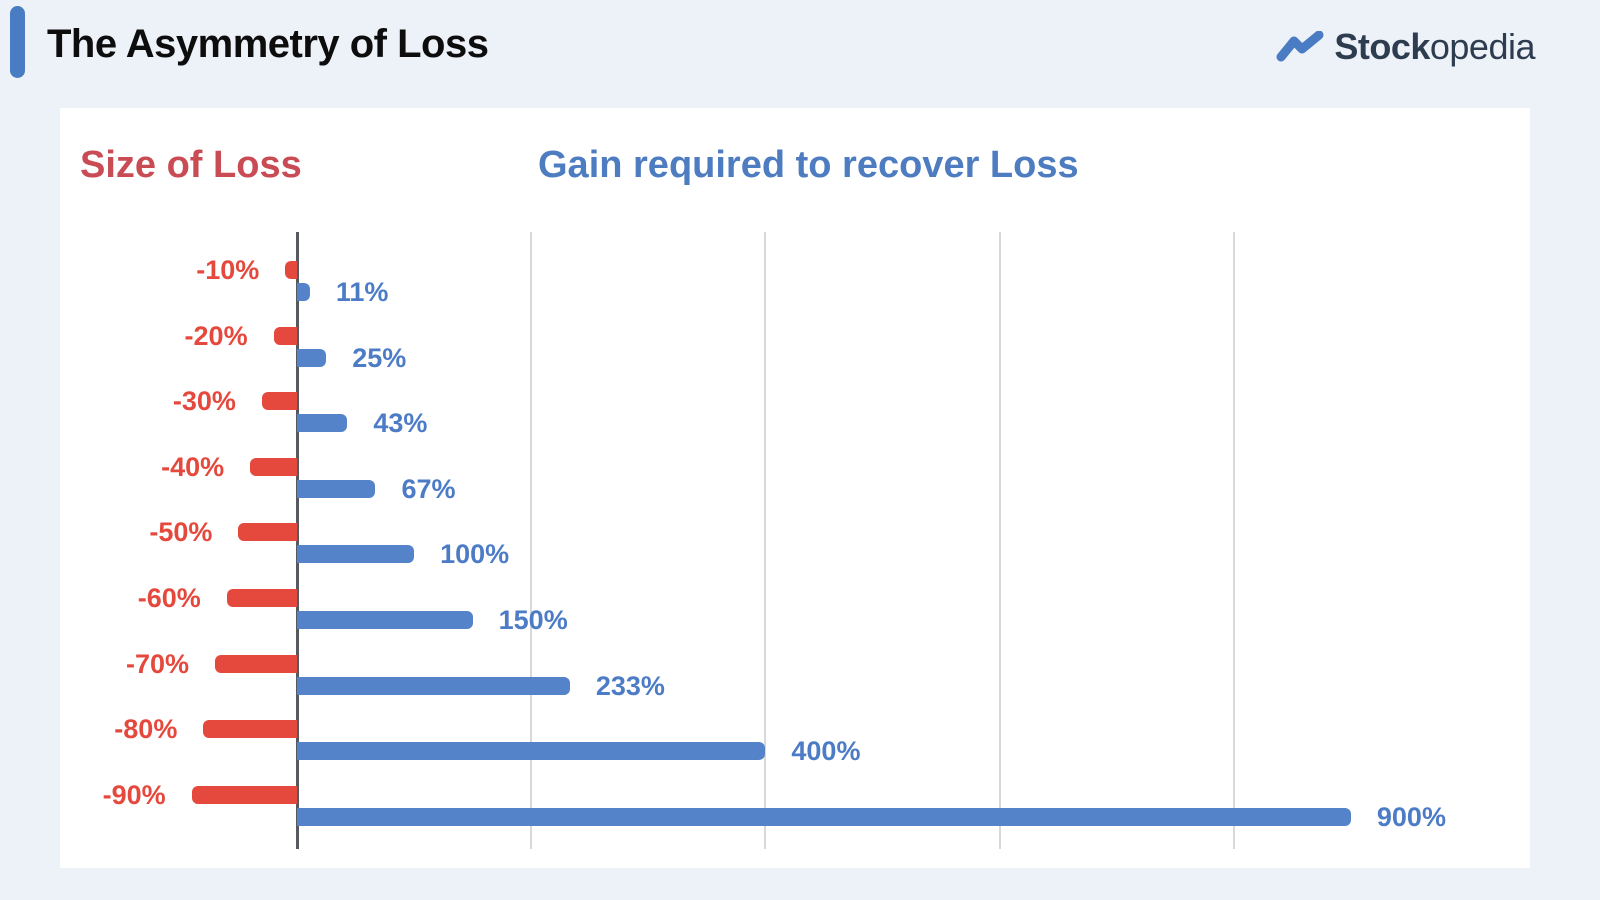  What do you see at coordinates (475, 554) in the screenshot?
I see `gain-value-label: 100%` at bounding box center [475, 554].